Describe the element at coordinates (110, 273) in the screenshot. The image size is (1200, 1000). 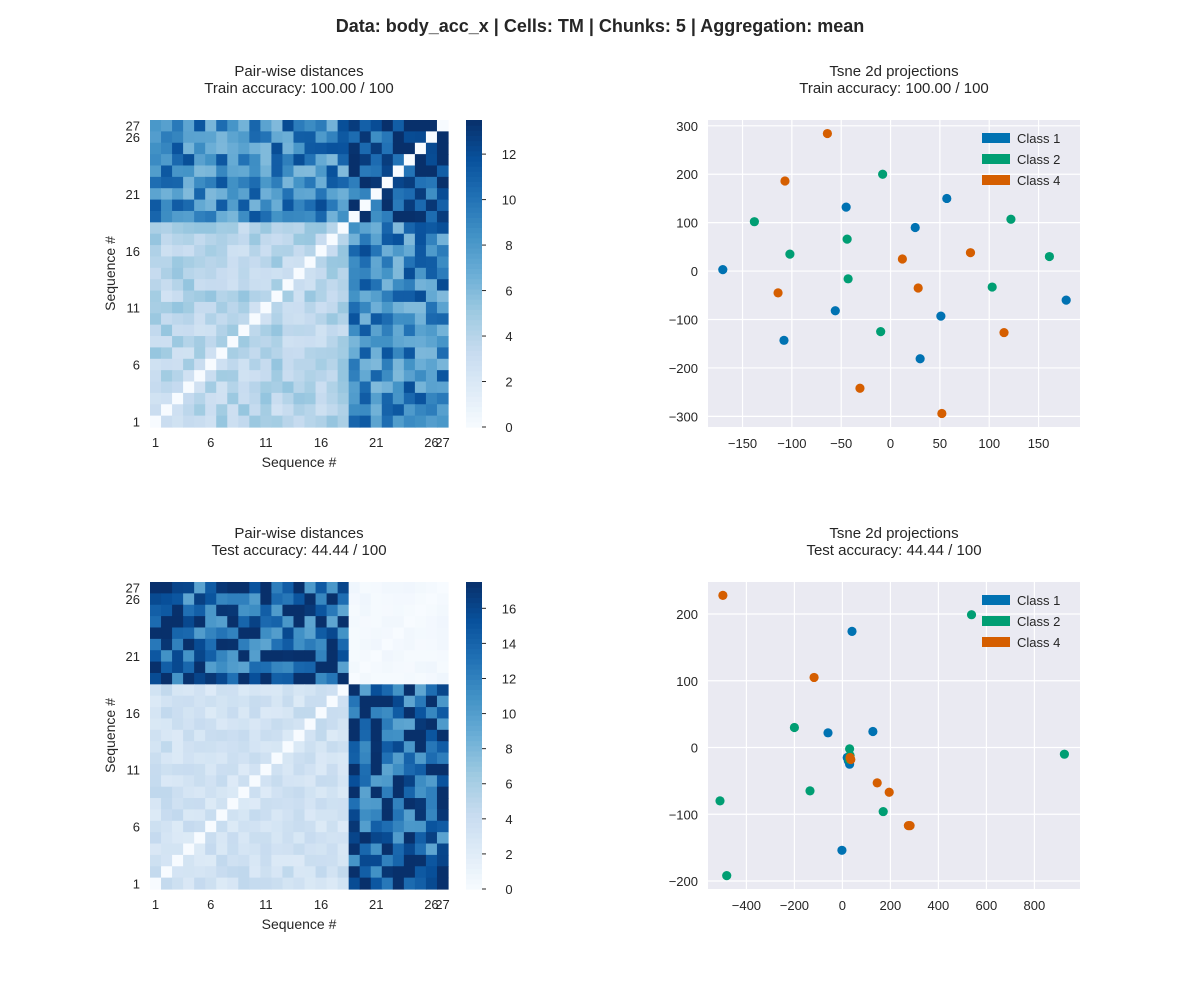
I see `y-axis-label: Sequence #` at that location.